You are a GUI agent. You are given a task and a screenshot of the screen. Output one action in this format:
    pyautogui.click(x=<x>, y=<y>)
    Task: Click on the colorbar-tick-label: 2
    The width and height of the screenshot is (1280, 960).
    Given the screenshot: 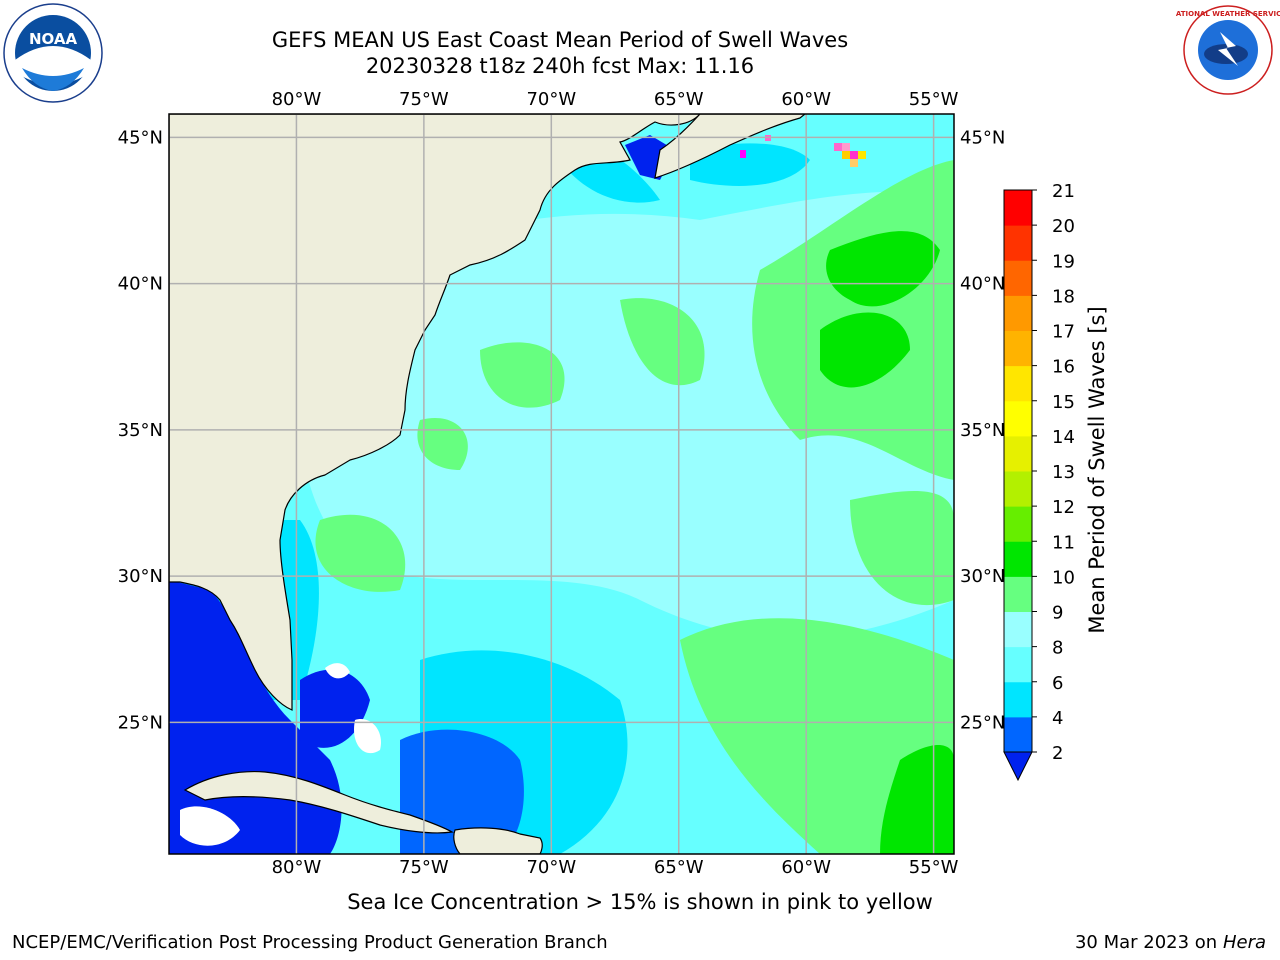 What is the action you would take?
    pyautogui.click(x=1057, y=753)
    